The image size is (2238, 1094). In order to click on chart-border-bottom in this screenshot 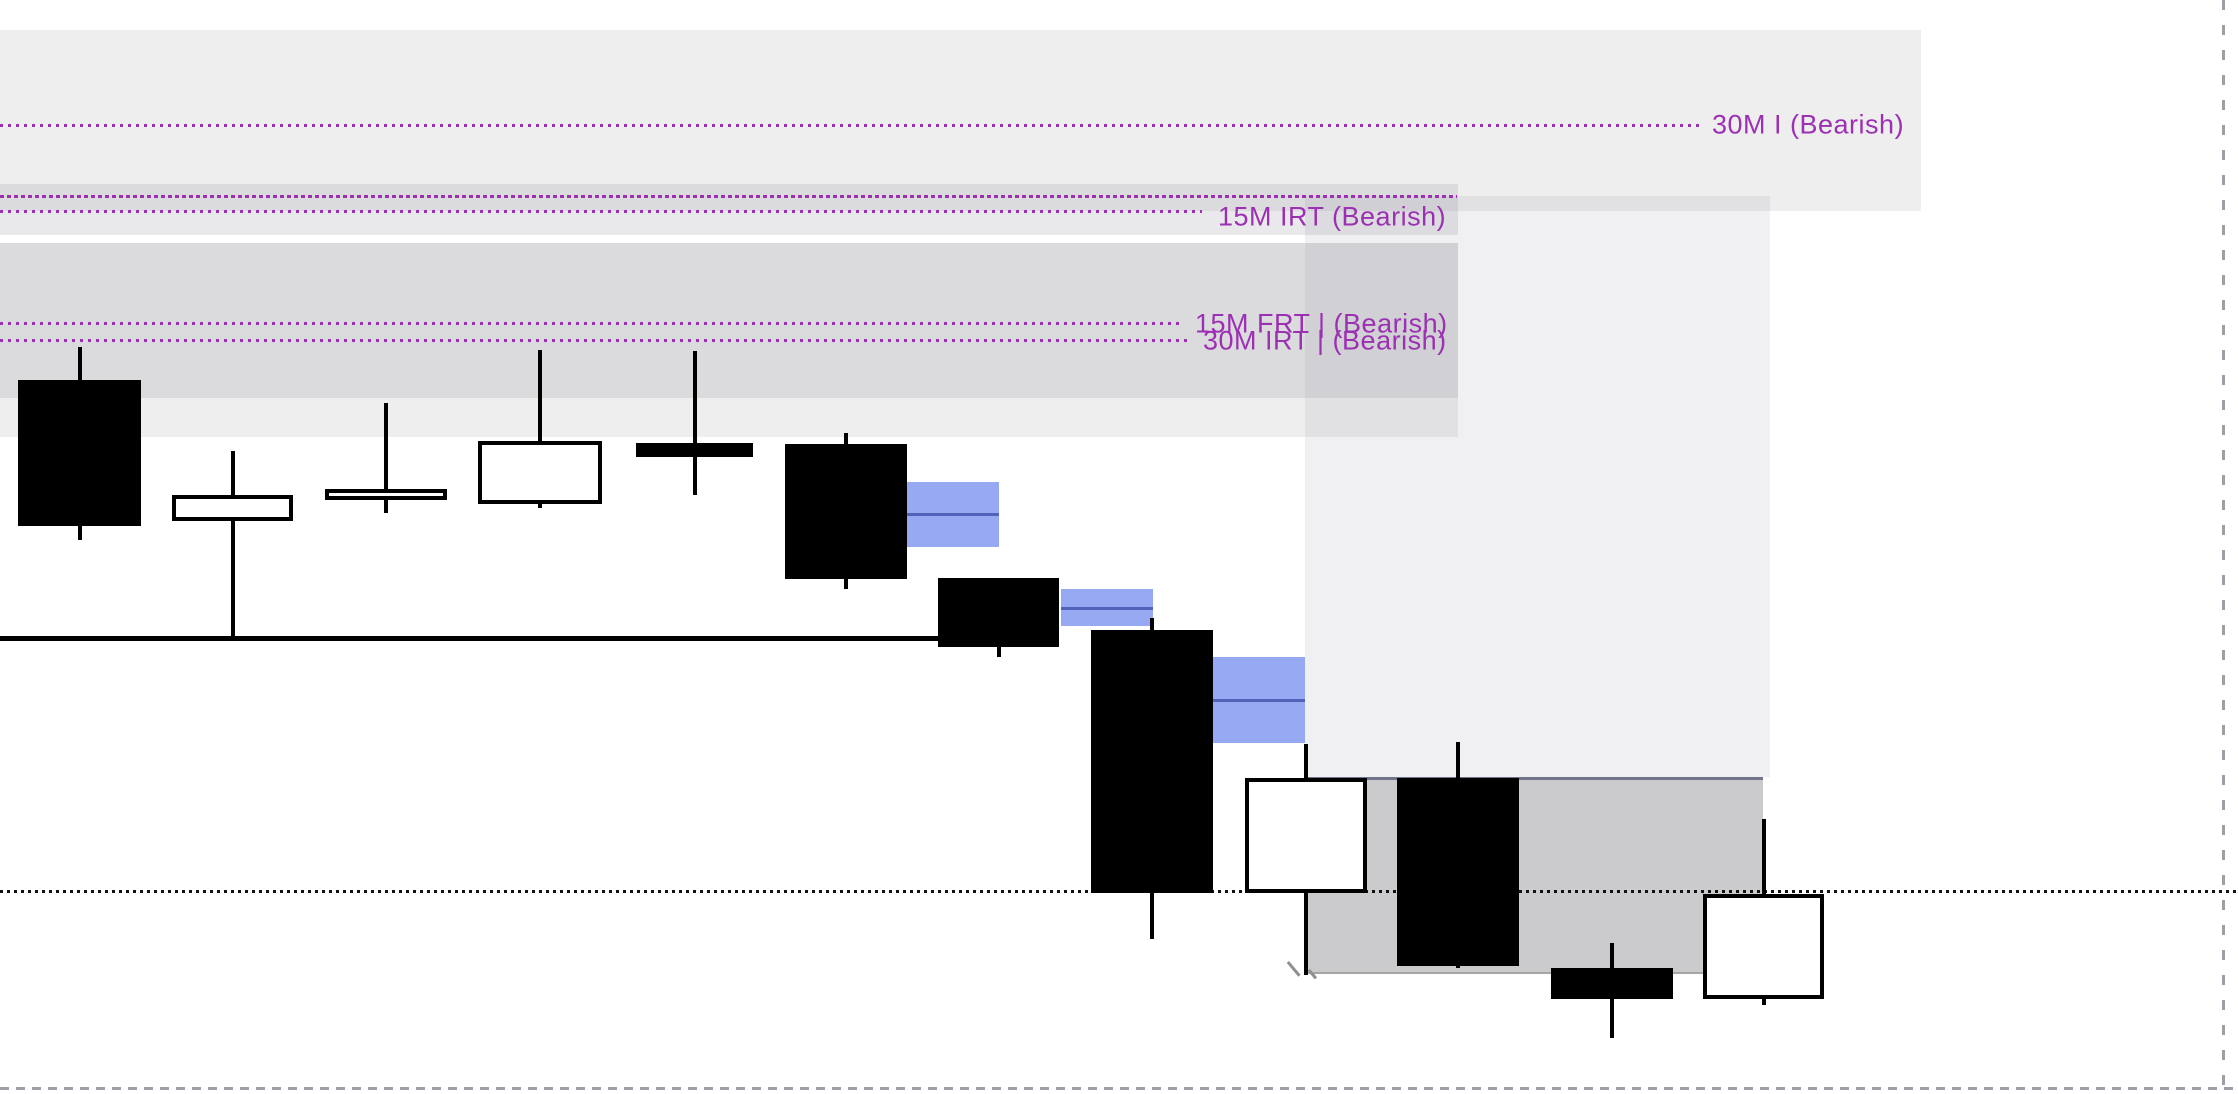, I will do `click(1119, 1088)`.